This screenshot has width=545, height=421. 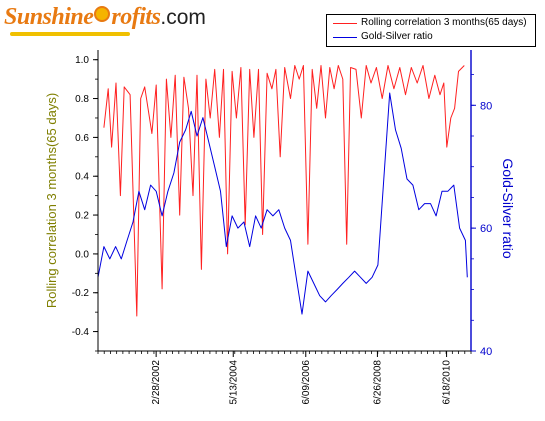 What do you see at coordinates (377, 382) in the screenshot?
I see `x-axis-tick-label: 6/26/2008` at bounding box center [377, 382].